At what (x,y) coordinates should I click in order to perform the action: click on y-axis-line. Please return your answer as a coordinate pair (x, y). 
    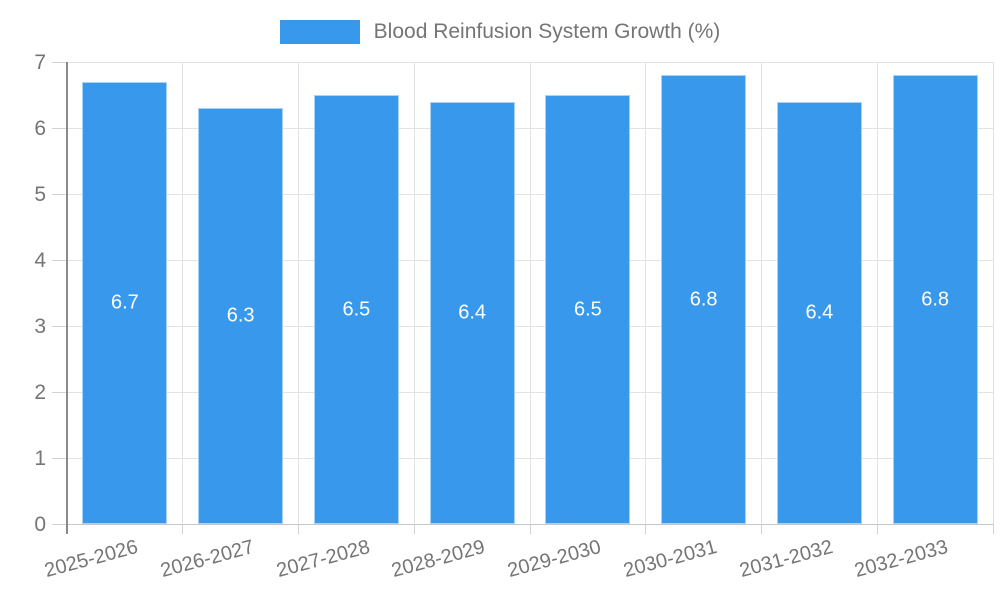
    Looking at the image, I should click on (67, 298).